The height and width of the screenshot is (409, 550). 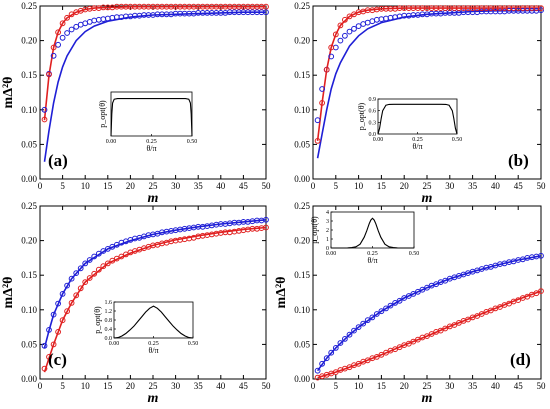 What do you see at coordinates (473, 186) in the screenshot?
I see `x-tick-label: 35` at bounding box center [473, 186].